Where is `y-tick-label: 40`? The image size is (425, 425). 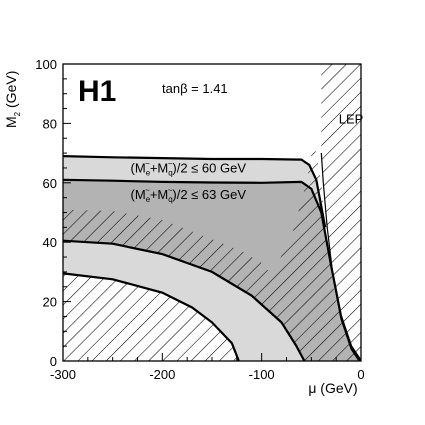 y-tick-label: 40 is located at coordinates (50, 242).